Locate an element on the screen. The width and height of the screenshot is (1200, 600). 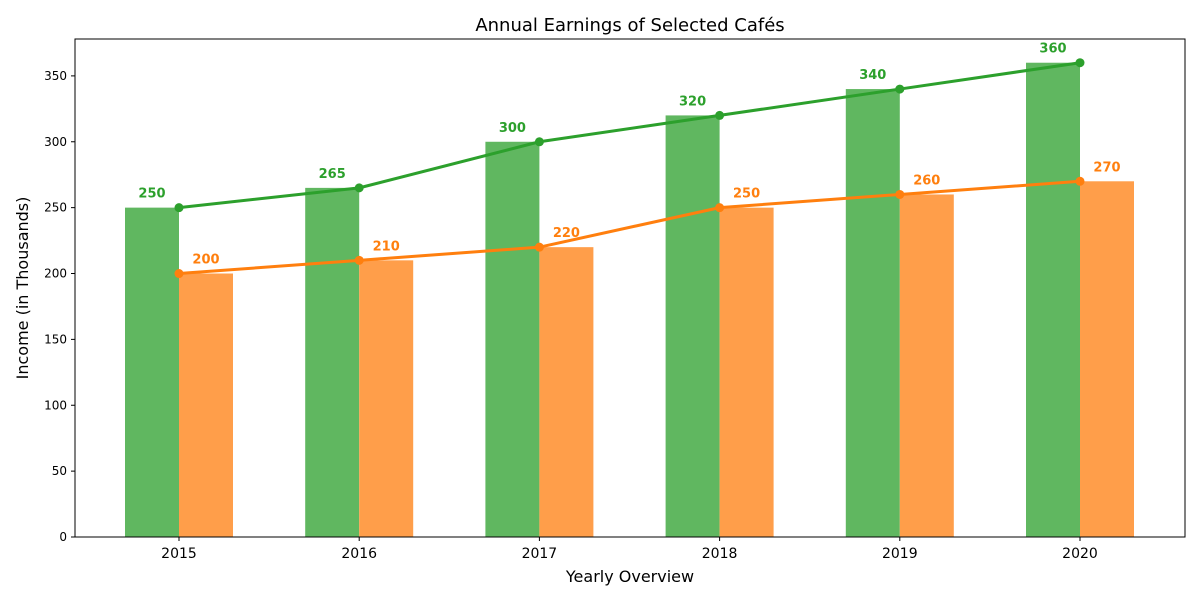
data-label-series2-2018: 250 is located at coordinates (746, 194).